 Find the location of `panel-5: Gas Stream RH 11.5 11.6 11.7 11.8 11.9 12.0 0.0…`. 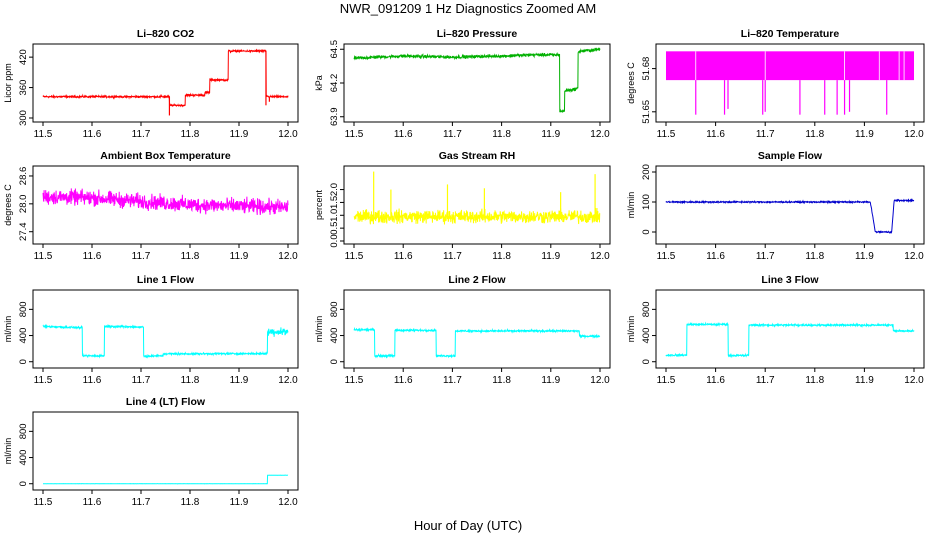

panel-5: Gas Stream RH 11.5 11.6 11.7 11.8 11.9 12.0 0.0… is located at coordinates (462, 206).